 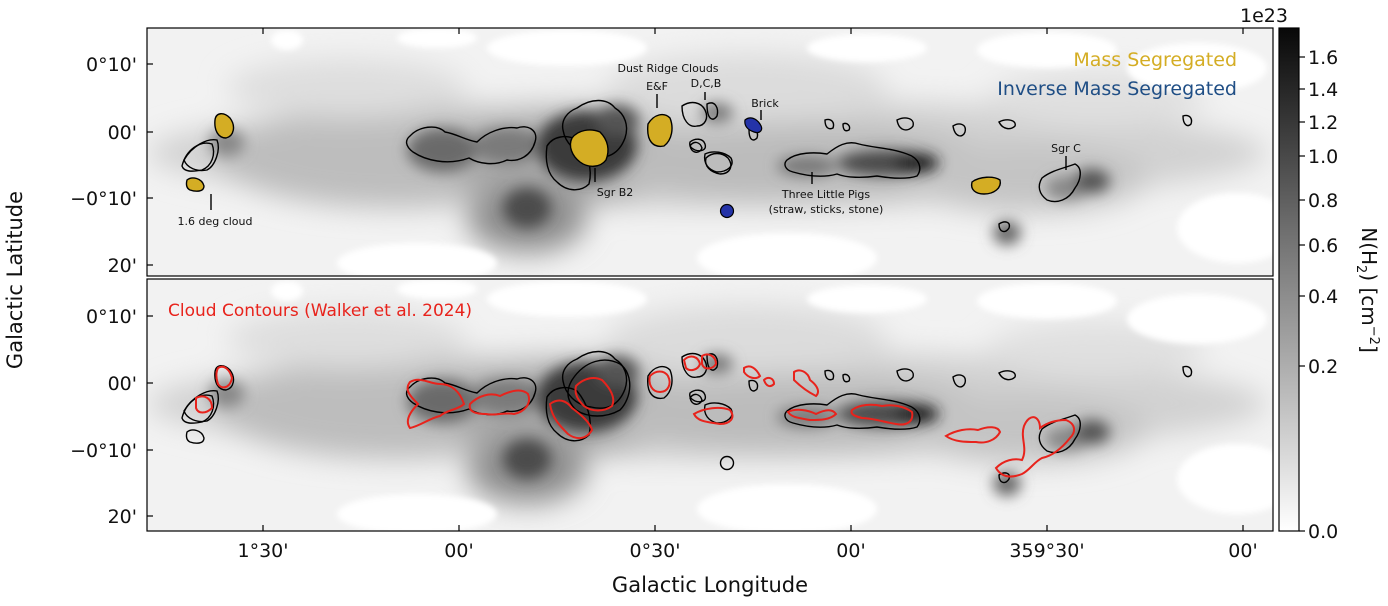 What do you see at coordinates (103, 199) in the screenshot?
I see `y-tick-top-2: −0°10'` at bounding box center [103, 199].